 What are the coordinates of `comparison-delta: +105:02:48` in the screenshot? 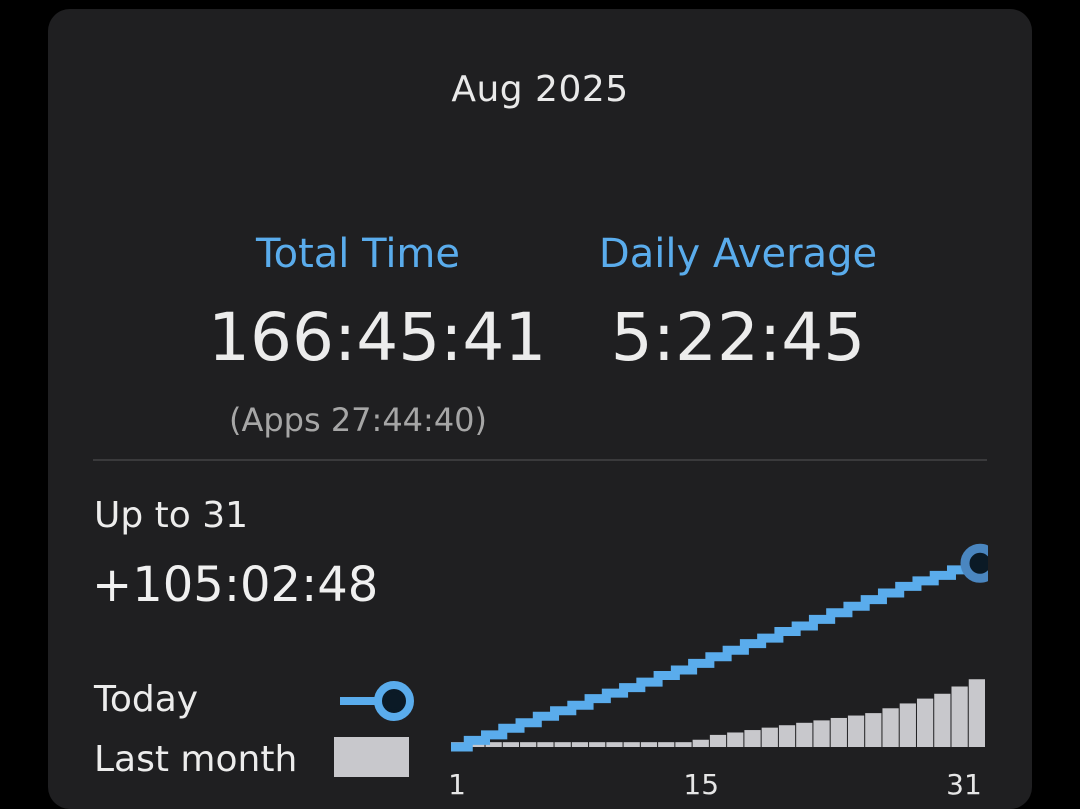 It's located at (235, 585).